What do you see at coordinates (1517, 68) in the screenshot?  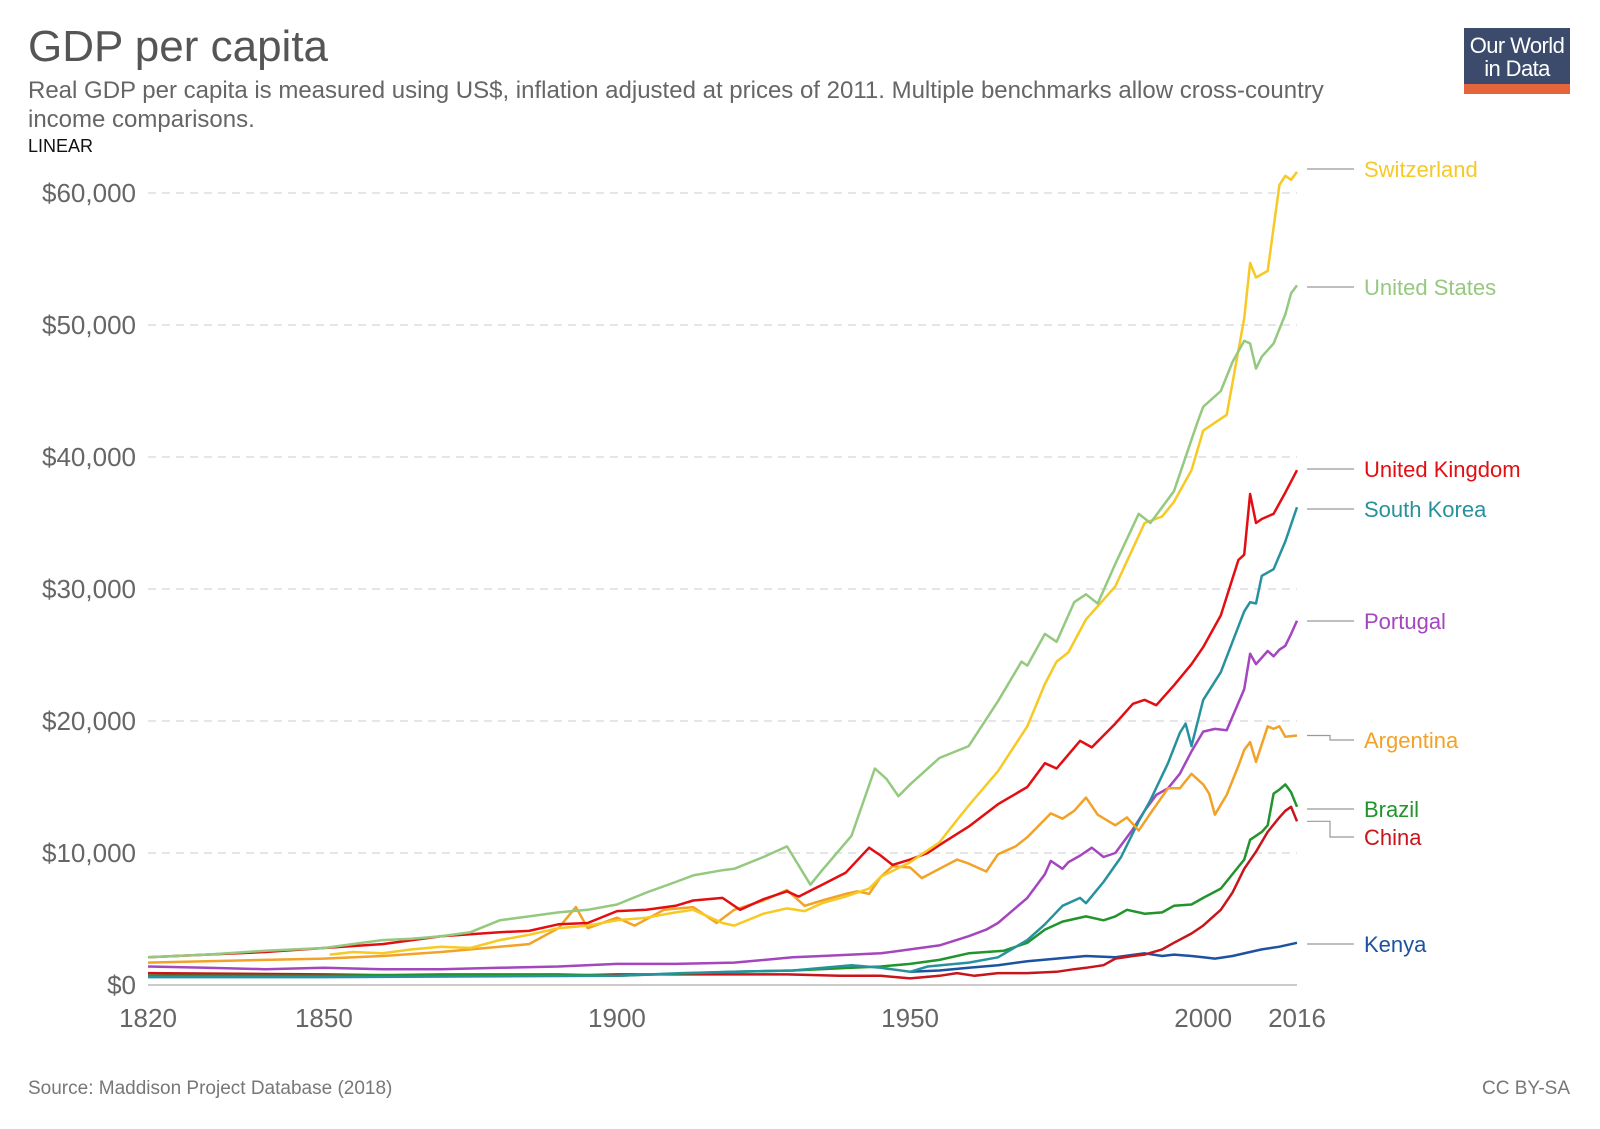 I see `logo-line-2: in Data` at bounding box center [1517, 68].